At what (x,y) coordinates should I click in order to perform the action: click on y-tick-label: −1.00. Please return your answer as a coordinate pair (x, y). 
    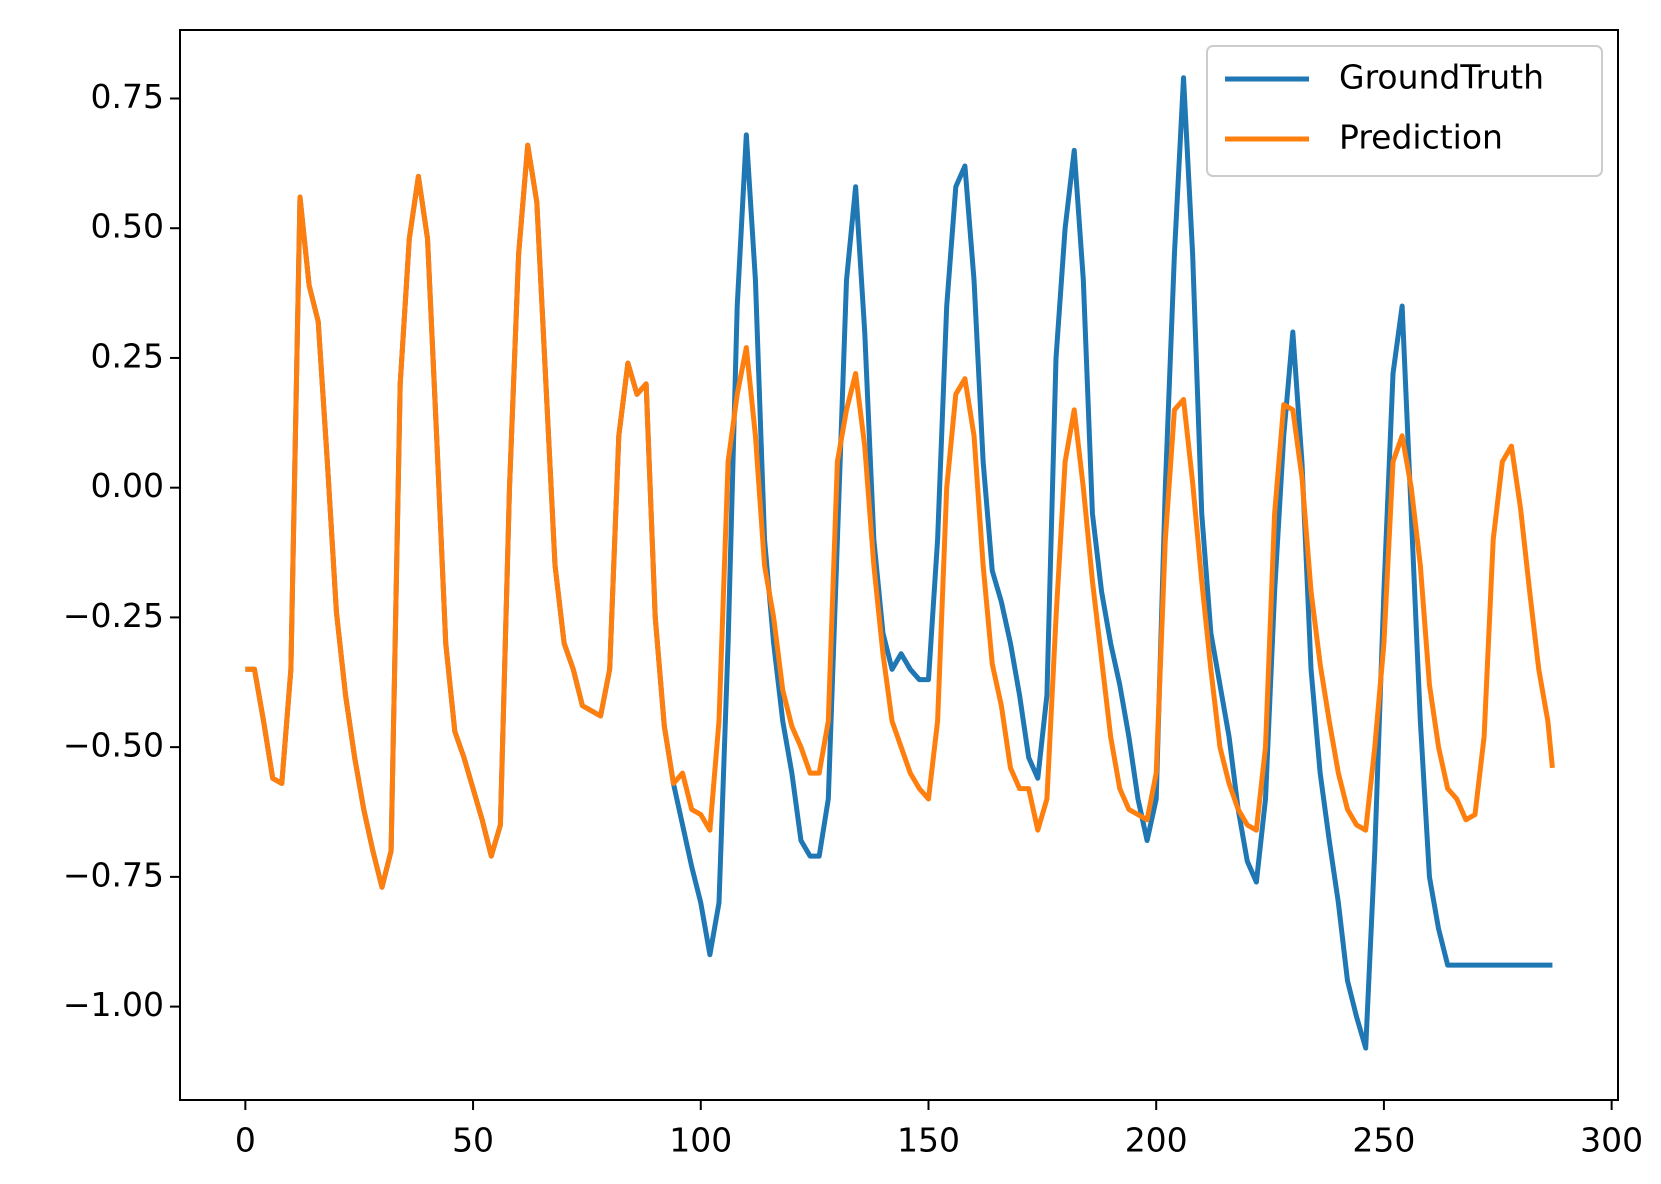
    Looking at the image, I should click on (113, 1004).